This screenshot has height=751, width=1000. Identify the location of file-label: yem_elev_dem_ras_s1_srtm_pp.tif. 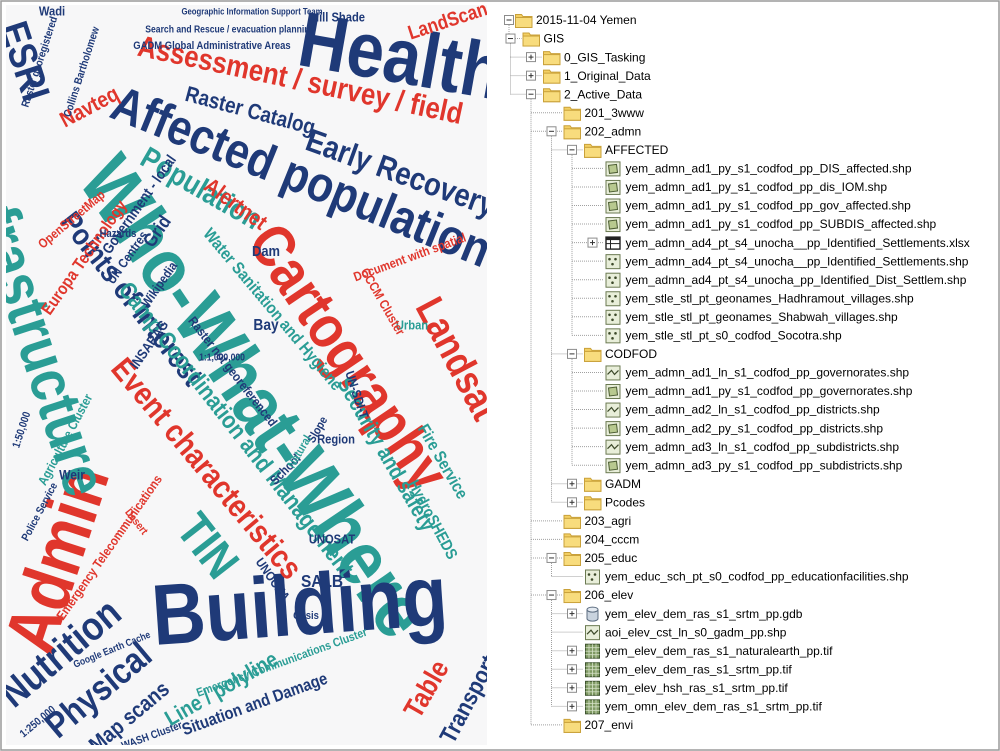
(698, 669).